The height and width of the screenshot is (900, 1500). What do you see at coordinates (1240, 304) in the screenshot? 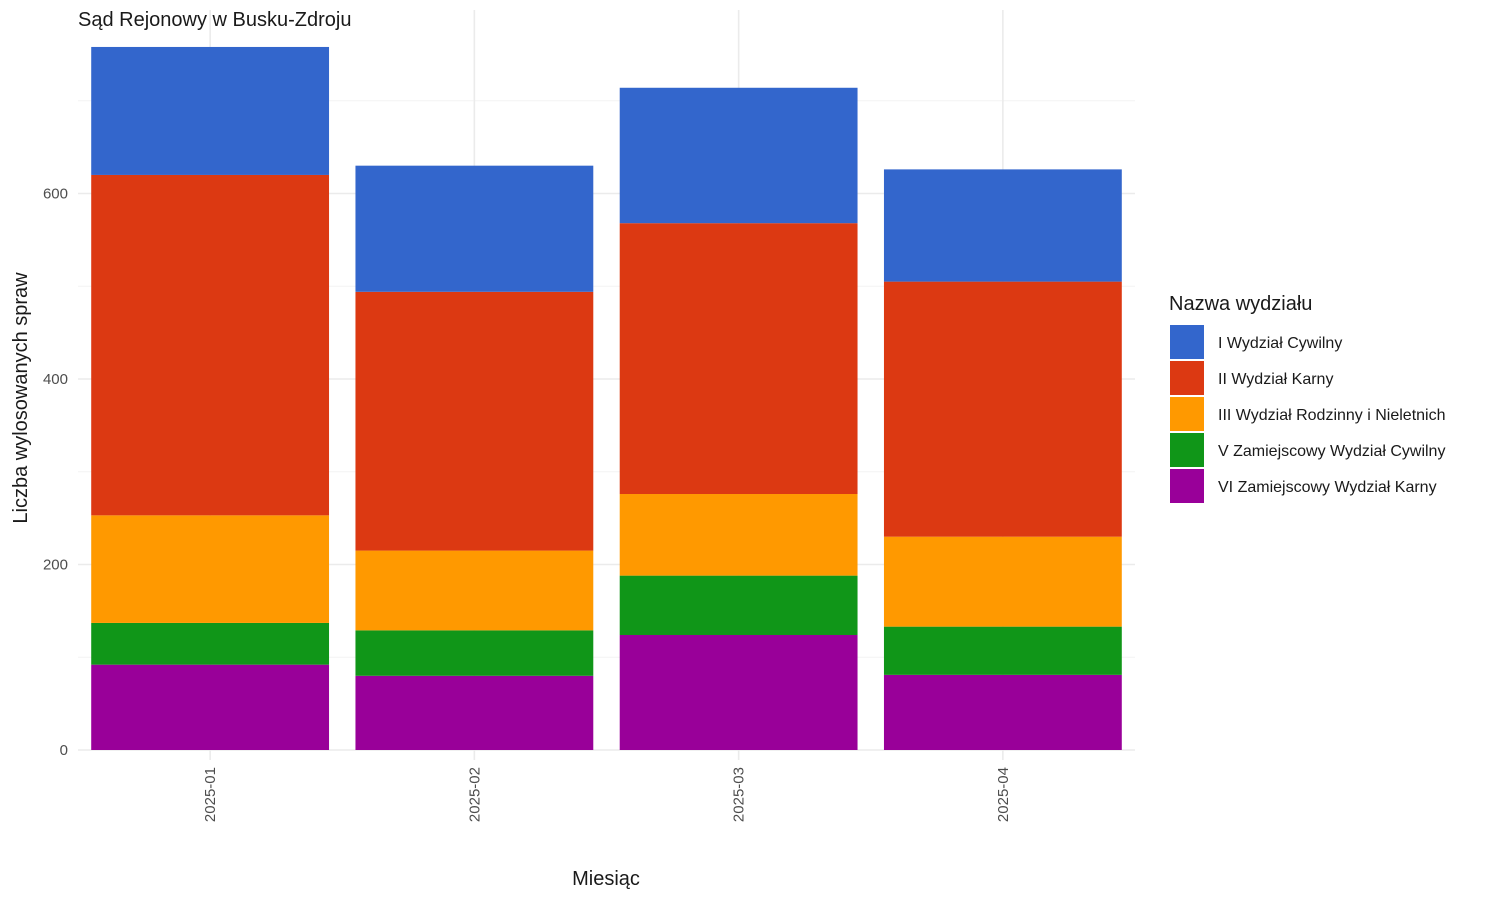
I see `legend-title: Nazwa wydziału` at bounding box center [1240, 304].